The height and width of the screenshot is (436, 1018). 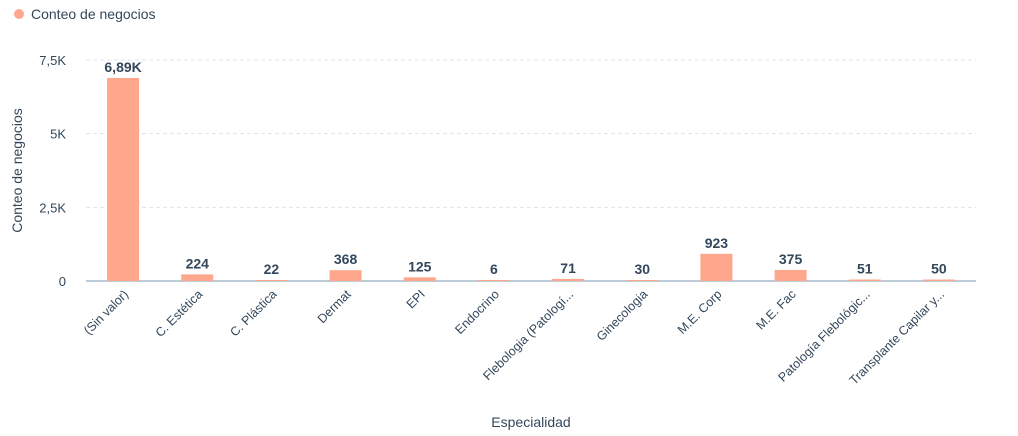 What do you see at coordinates (346, 259) in the screenshot?
I see `data-label: 368` at bounding box center [346, 259].